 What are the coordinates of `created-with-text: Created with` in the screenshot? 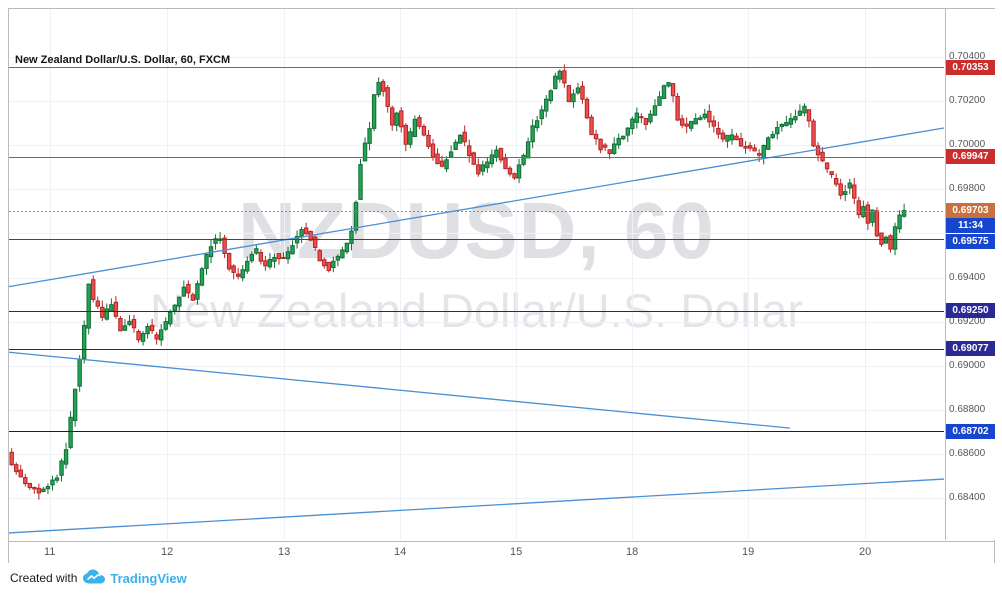 It's located at (44, 578).